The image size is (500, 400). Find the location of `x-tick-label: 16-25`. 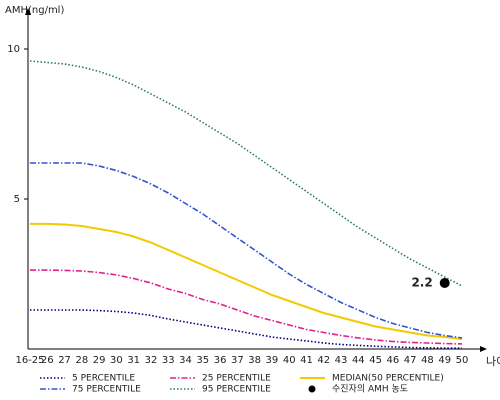

x-tick-label: 16-25 is located at coordinates (29, 360).